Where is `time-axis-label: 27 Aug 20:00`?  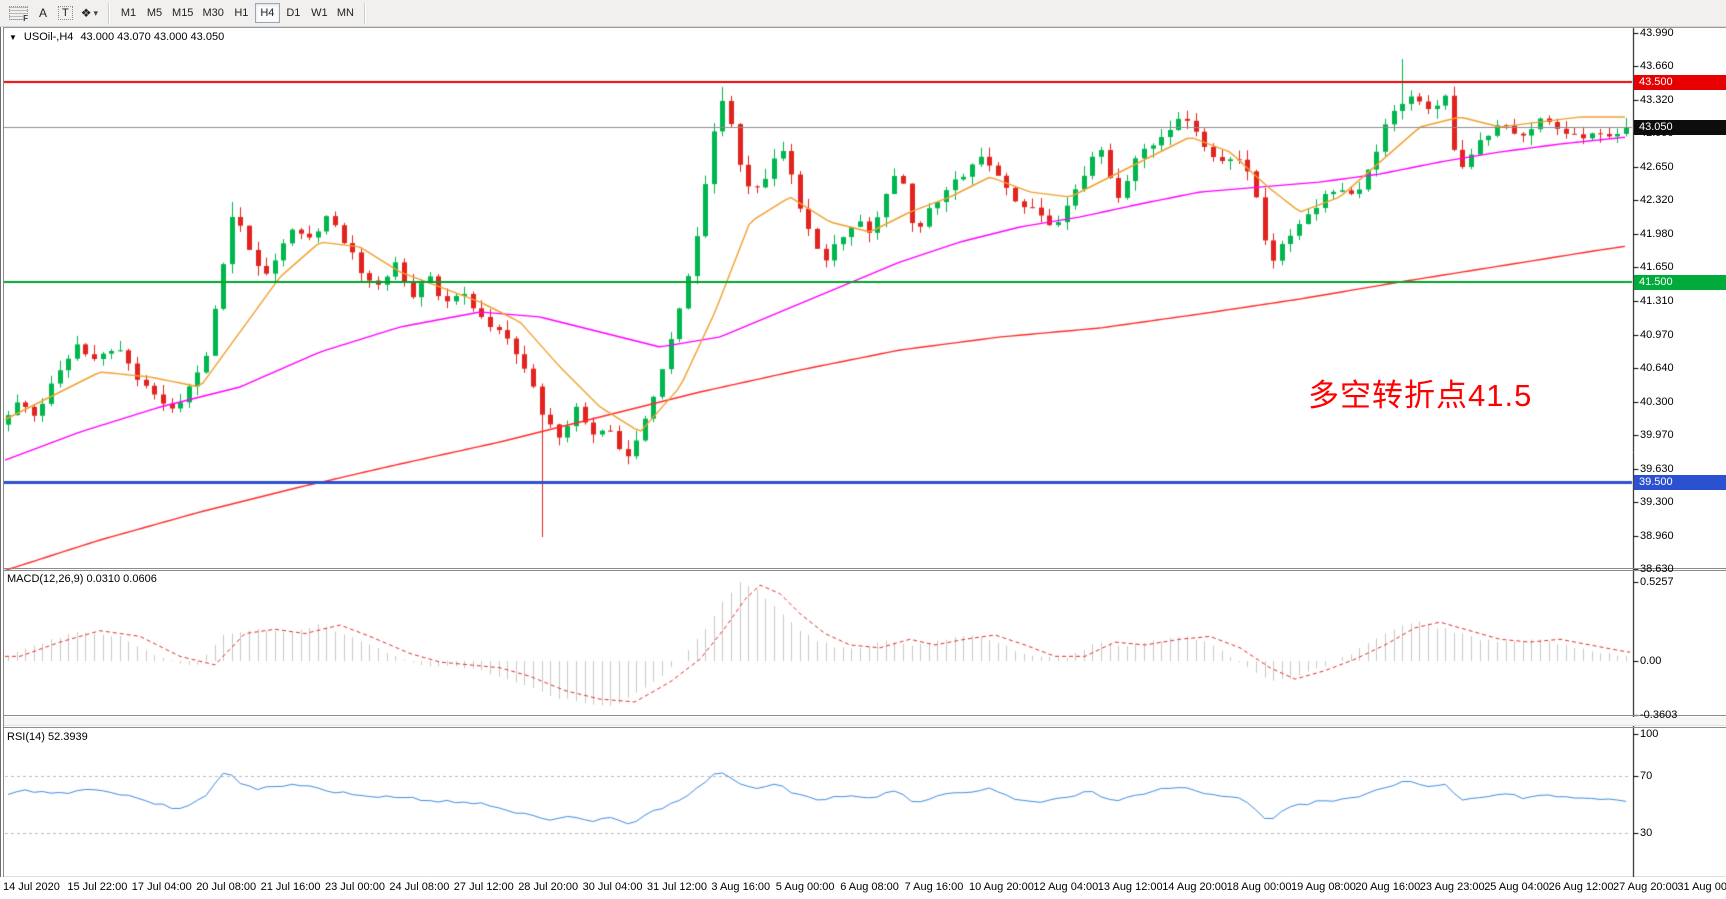
time-axis-label: 27 Aug 20:00 is located at coordinates (1645, 887).